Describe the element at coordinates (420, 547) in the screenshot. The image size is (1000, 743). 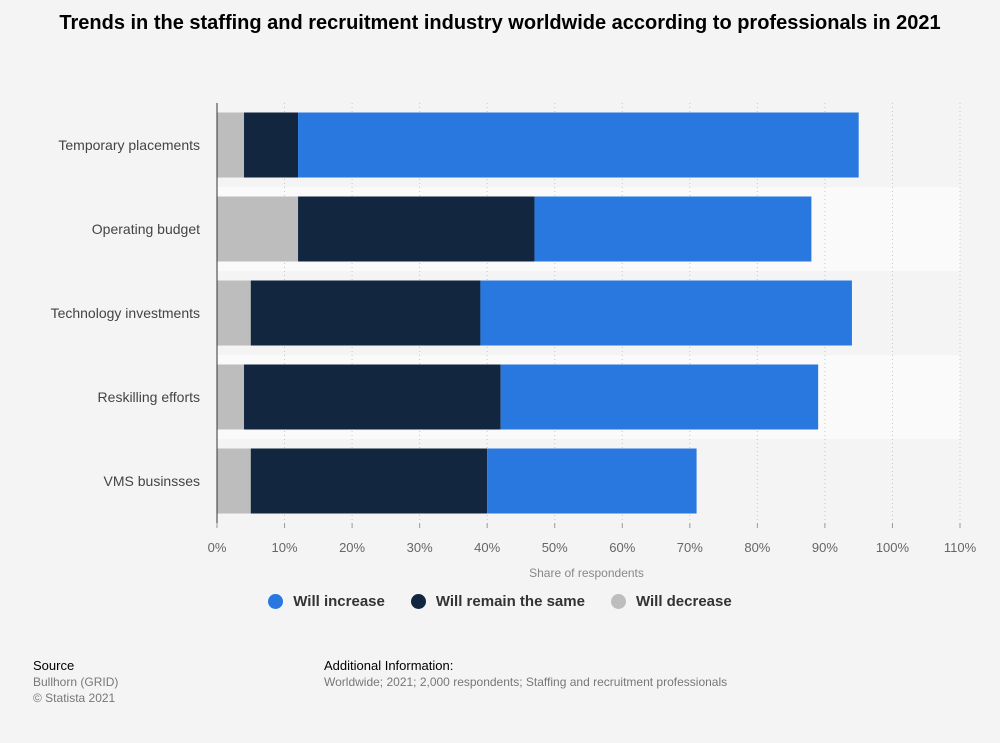
I see `x-tick-label-30: 30%` at that location.